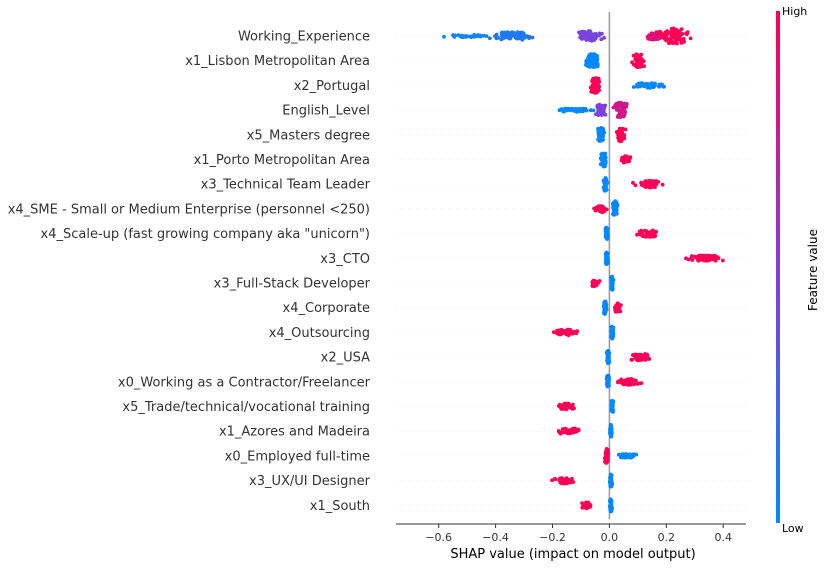  Describe the element at coordinates (723, 537) in the screenshot. I see `x-tick-label: 0.4` at that location.